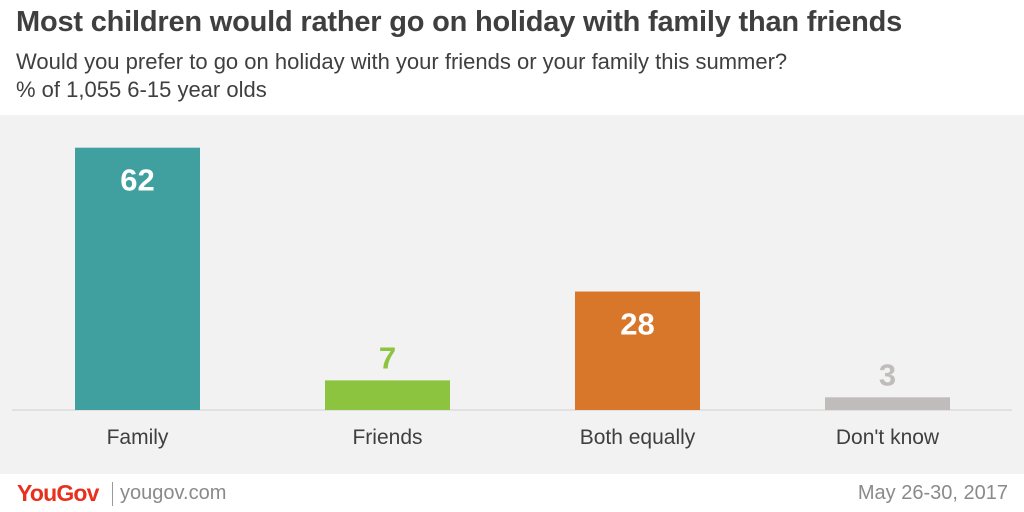  I want to click on chart-footer: YouGov yougov.com May 26-30, 2017, so click(512, 493).